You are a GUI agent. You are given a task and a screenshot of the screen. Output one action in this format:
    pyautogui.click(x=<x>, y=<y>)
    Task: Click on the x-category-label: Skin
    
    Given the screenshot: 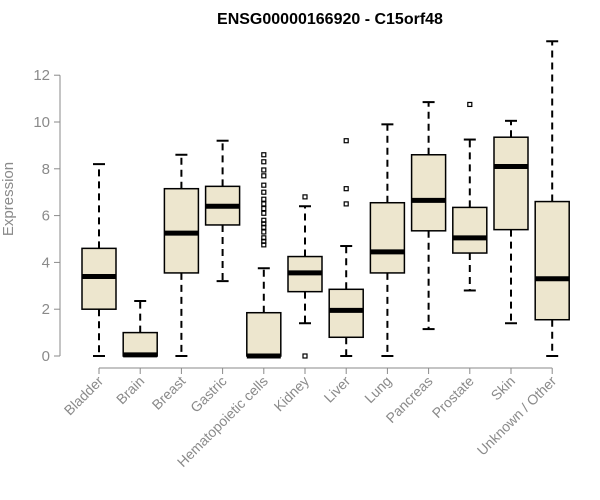 What is the action you would take?
    pyautogui.click(x=503, y=388)
    